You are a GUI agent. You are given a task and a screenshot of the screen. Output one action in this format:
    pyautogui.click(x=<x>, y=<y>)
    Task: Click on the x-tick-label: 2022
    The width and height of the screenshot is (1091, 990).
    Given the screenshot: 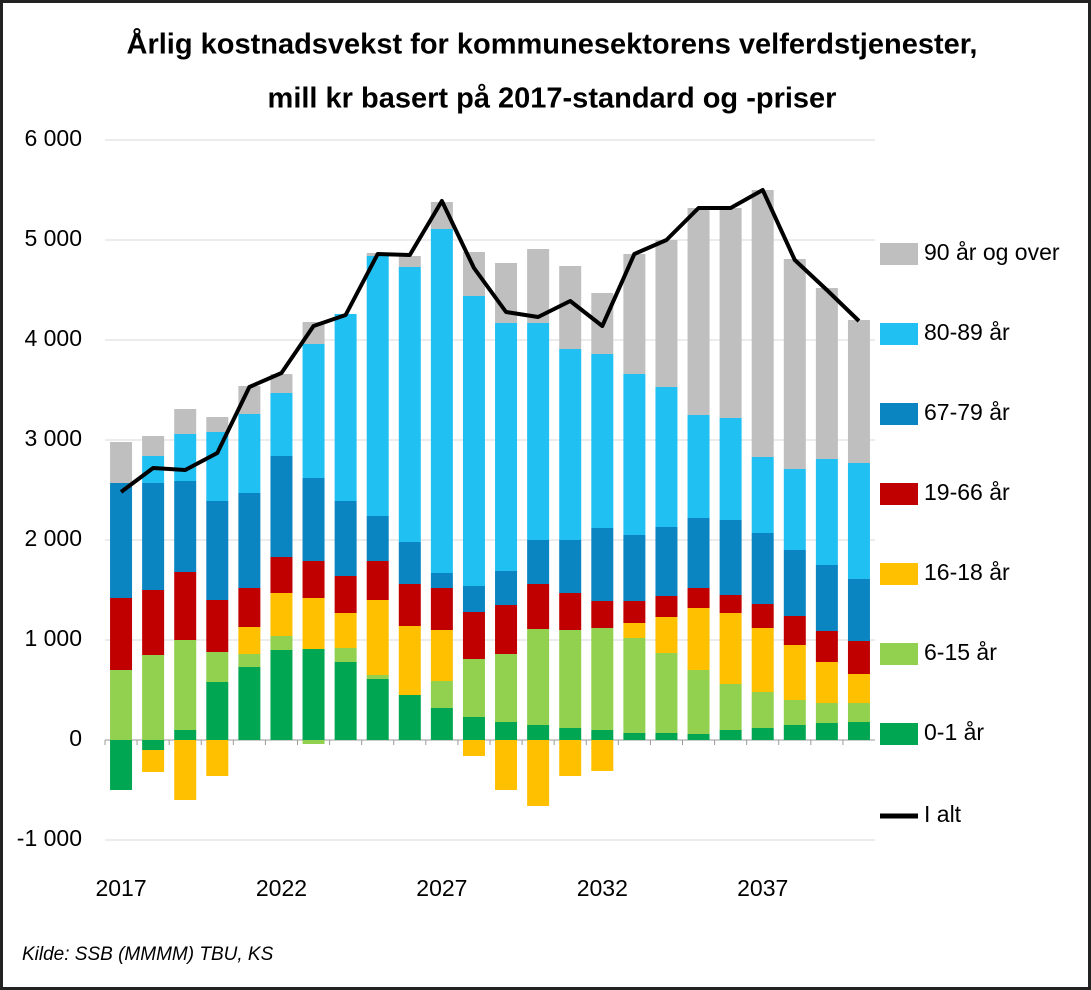 What is the action you would take?
    pyautogui.click(x=281, y=888)
    